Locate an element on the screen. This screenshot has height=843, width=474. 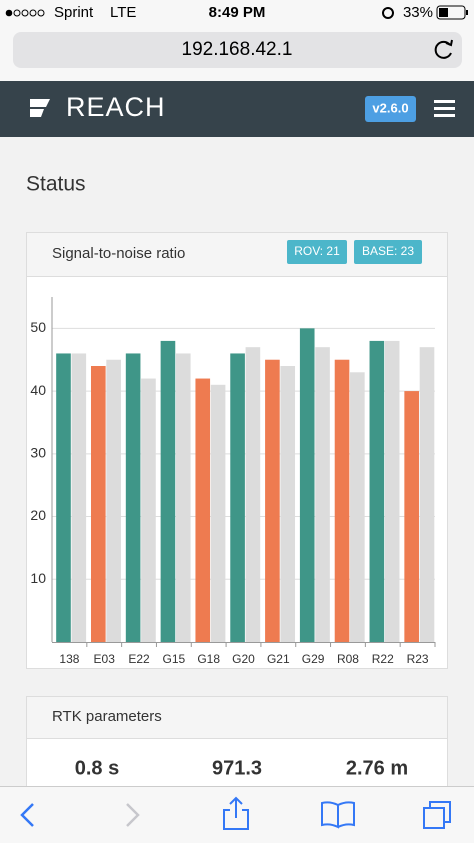
logo-icon is located at coordinates (40, 108).